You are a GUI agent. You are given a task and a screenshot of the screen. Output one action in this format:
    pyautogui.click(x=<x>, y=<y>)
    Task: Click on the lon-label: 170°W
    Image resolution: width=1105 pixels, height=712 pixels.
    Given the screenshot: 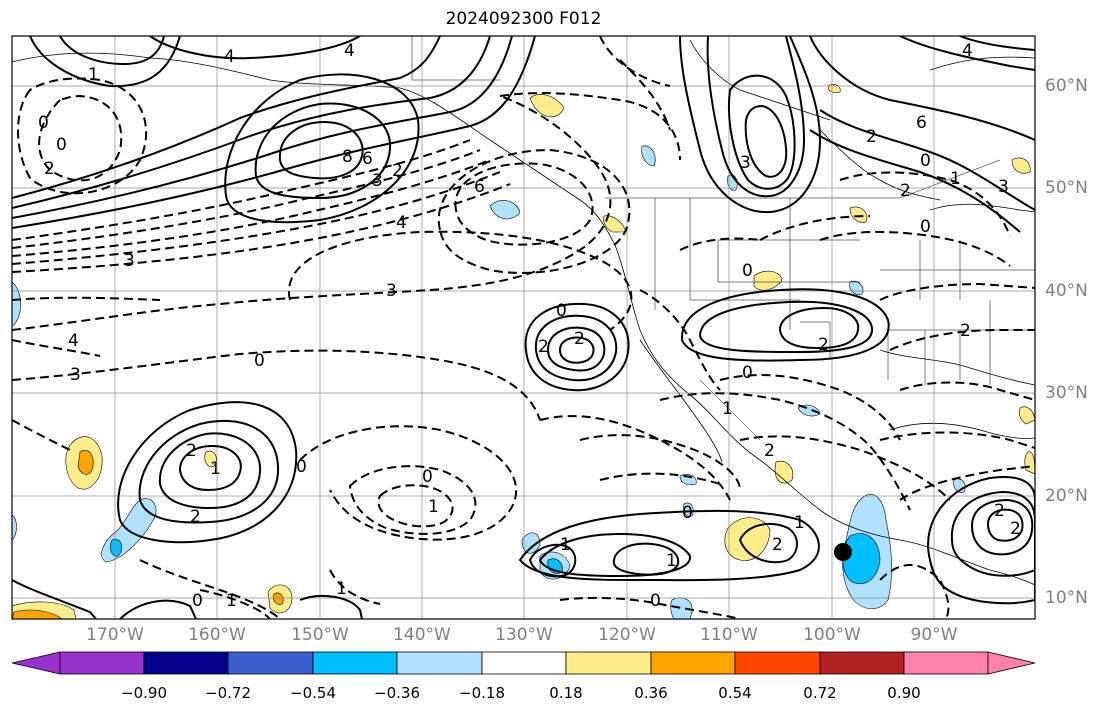 What is the action you would take?
    pyautogui.click(x=115, y=635)
    